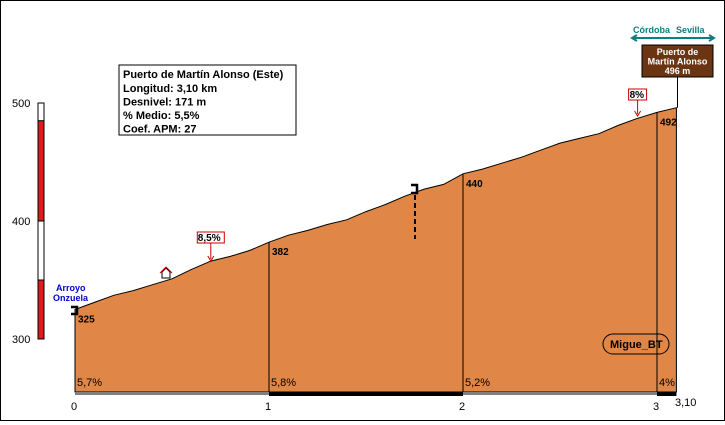 This screenshot has height=425, width=725. Describe the element at coordinates (678, 52) in the screenshot. I see `summit-sign-line: Puerto de` at that location.